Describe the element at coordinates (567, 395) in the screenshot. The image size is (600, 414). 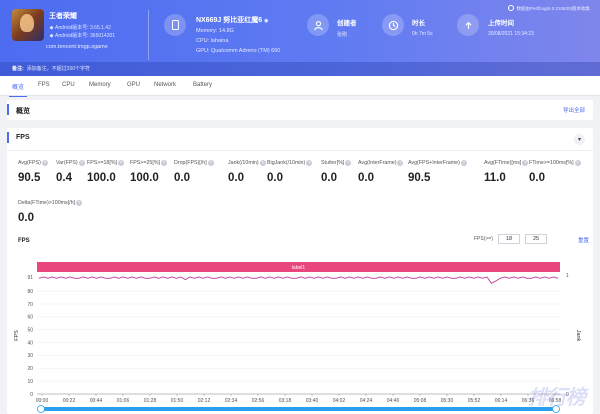
I see `y2-tick-label: 0` at that location.